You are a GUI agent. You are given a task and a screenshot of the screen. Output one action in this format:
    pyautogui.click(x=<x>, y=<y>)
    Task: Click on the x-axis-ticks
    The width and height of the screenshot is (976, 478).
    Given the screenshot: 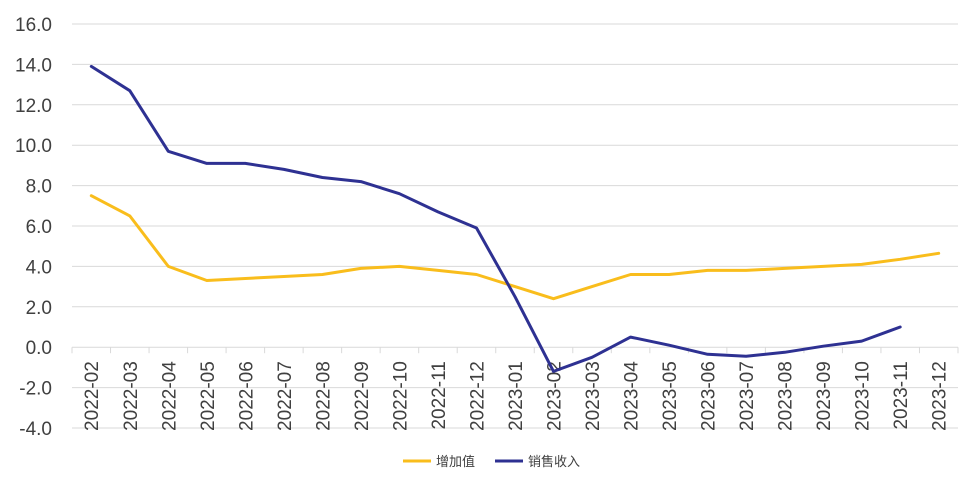 What is the action you would take?
    pyautogui.click(x=515, y=350)
    